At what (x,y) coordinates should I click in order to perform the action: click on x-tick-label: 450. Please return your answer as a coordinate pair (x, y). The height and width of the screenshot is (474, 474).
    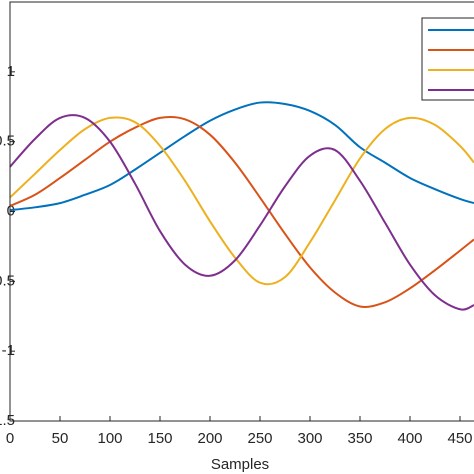
    Looking at the image, I should click on (459, 438).